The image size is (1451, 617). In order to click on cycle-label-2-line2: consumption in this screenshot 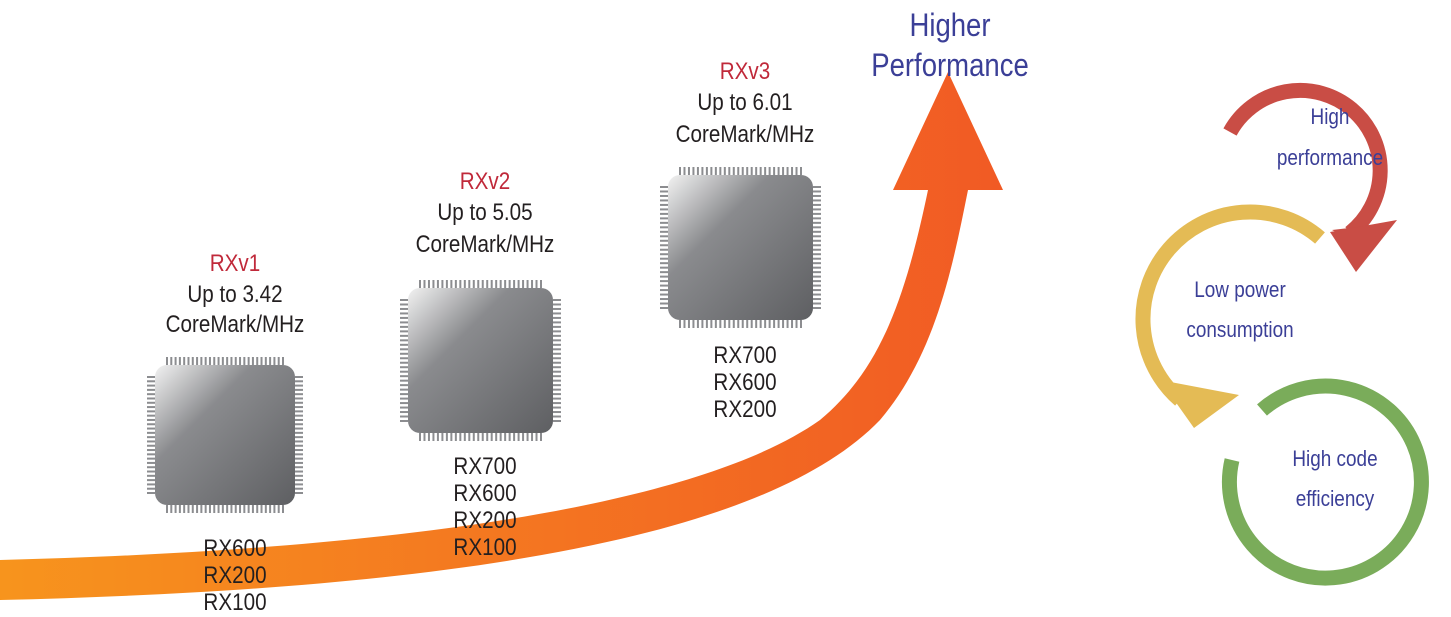, I will do `click(1240, 329)`.